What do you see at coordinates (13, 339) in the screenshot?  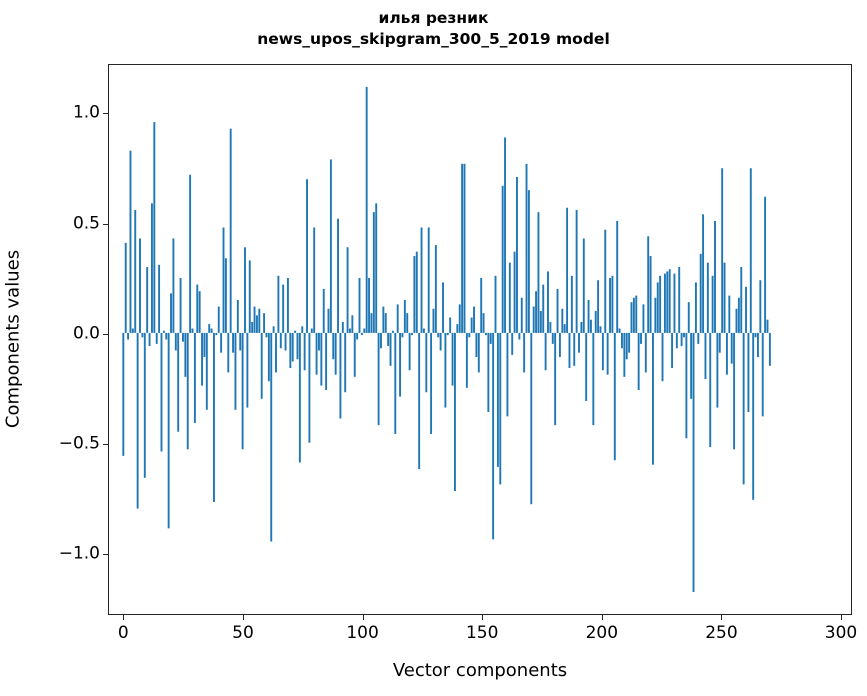 I see `y-axis-label: Components values` at bounding box center [13, 339].